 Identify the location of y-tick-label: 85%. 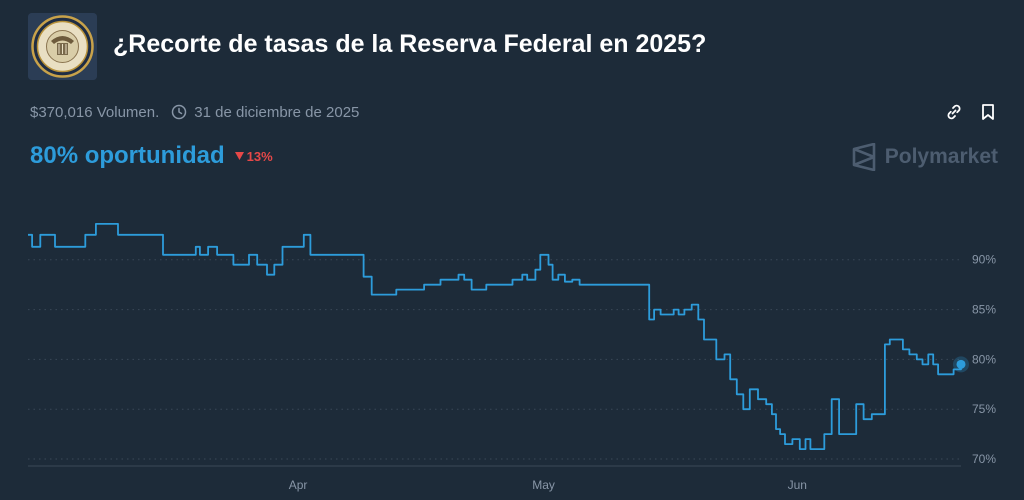
(984, 310).